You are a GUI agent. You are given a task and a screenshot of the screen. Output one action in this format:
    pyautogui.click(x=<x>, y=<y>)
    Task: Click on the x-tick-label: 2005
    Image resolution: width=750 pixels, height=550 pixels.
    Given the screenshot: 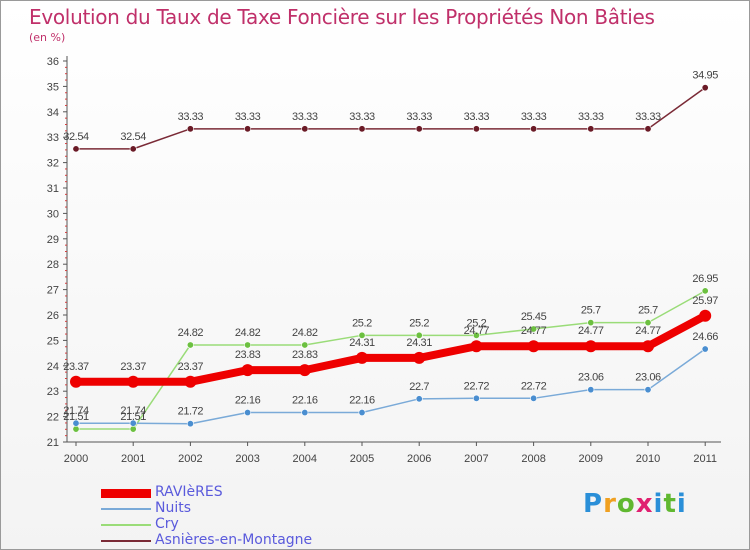 What is the action you would take?
    pyautogui.click(x=362, y=459)
    